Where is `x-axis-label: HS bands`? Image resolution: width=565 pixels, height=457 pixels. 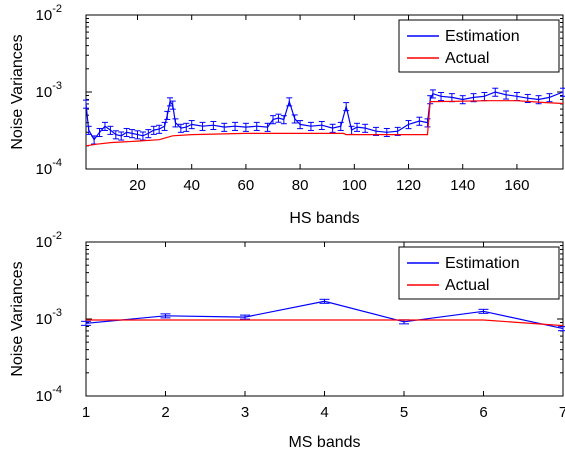 x-axis-label: HS bands is located at coordinates (324, 218).